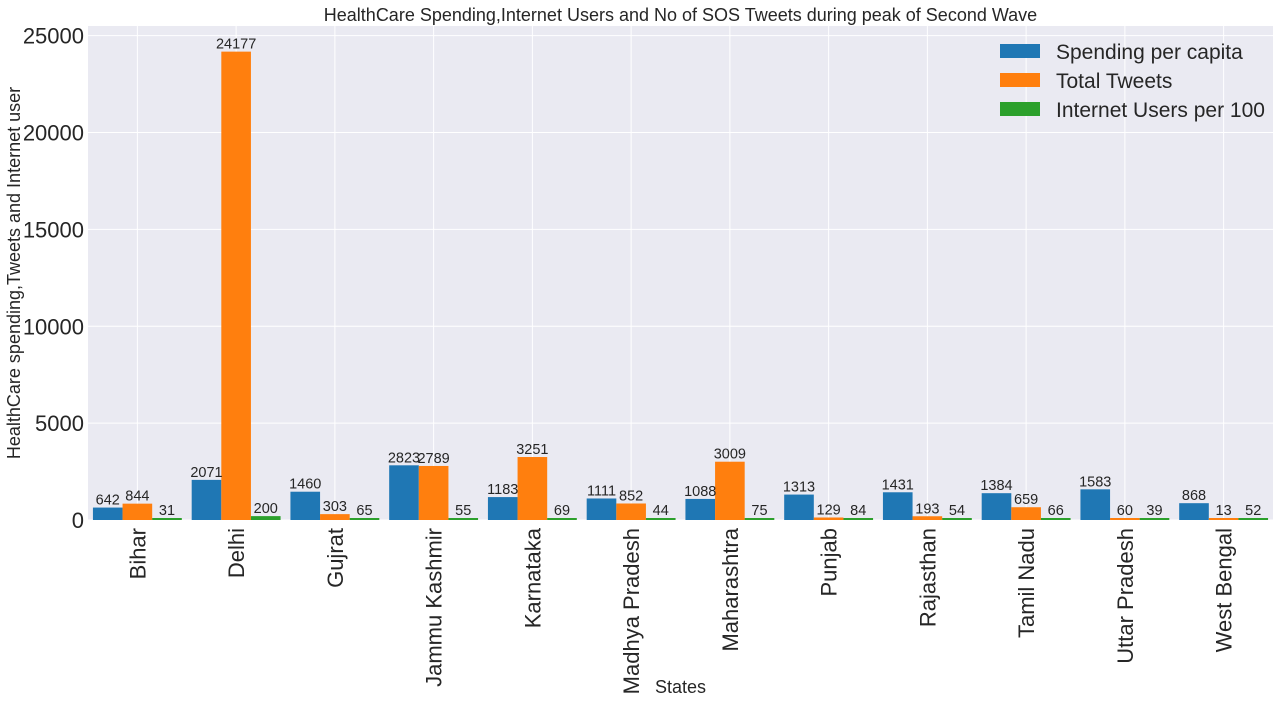 The image size is (1280, 704). What do you see at coordinates (434, 607) in the screenshot?
I see `x-tick-label: Jammu Kashmir` at bounding box center [434, 607].